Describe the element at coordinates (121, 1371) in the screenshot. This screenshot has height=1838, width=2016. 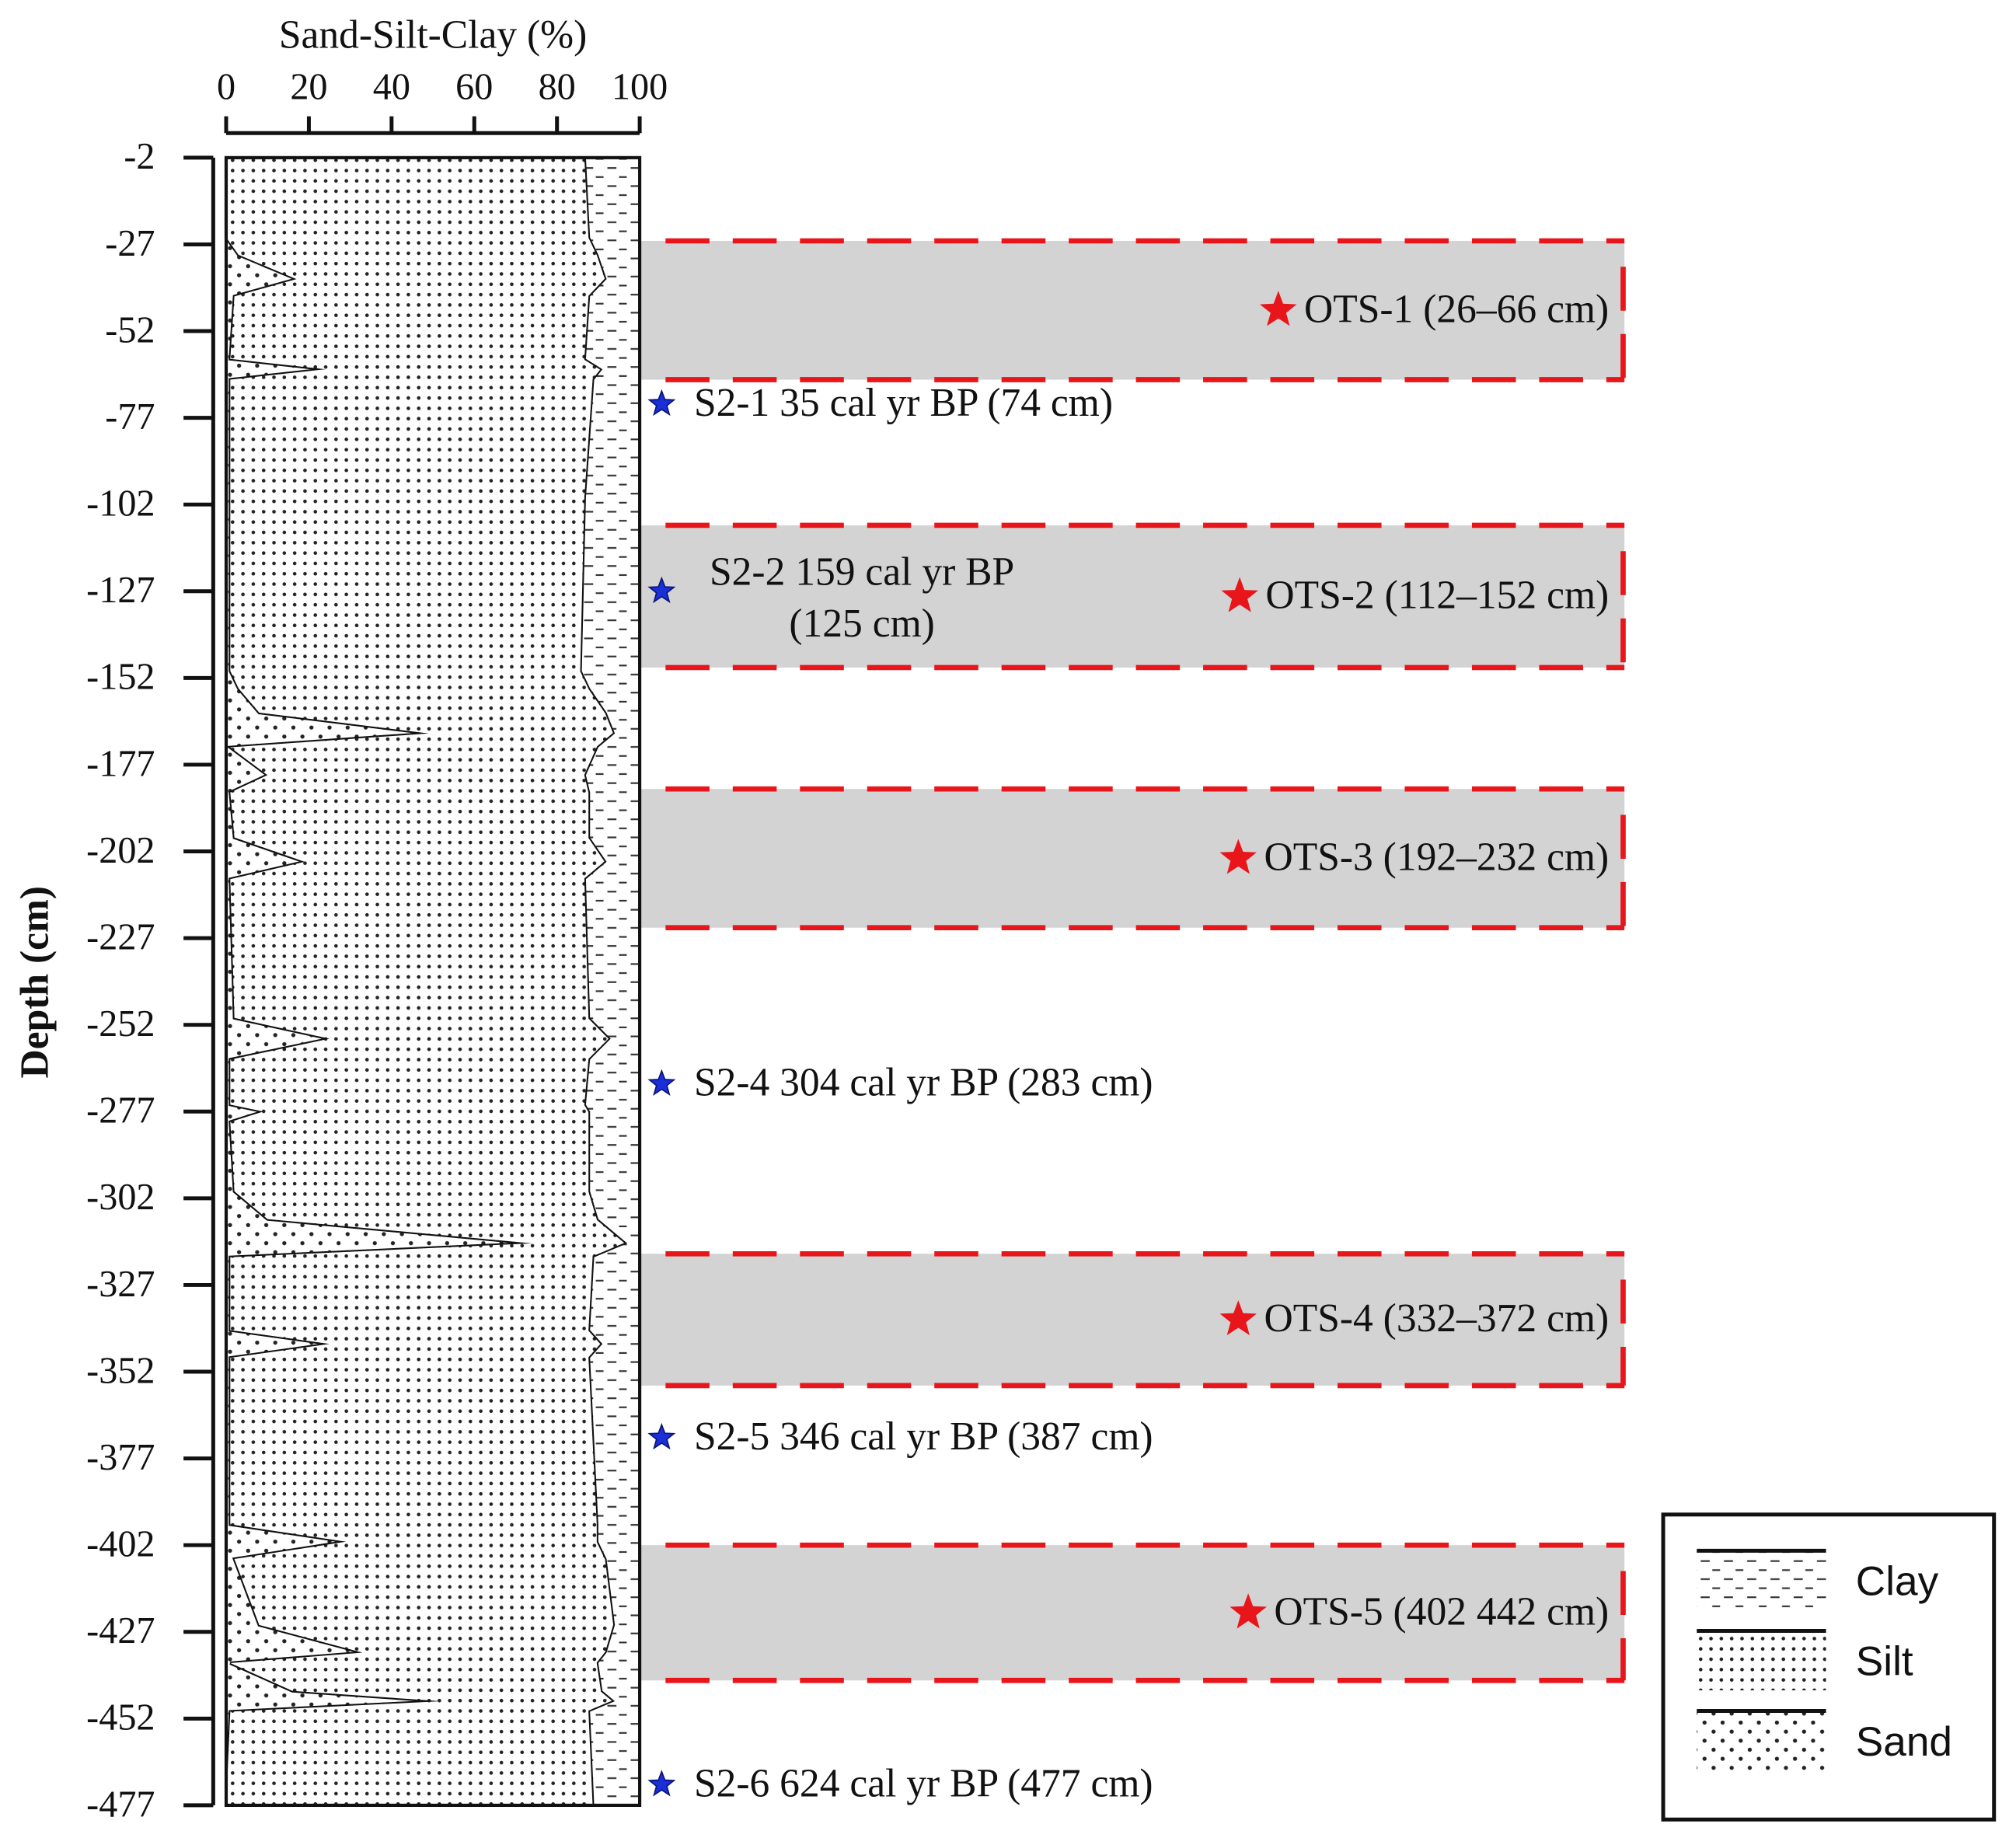
I see `y-tick-label: -352` at that location.